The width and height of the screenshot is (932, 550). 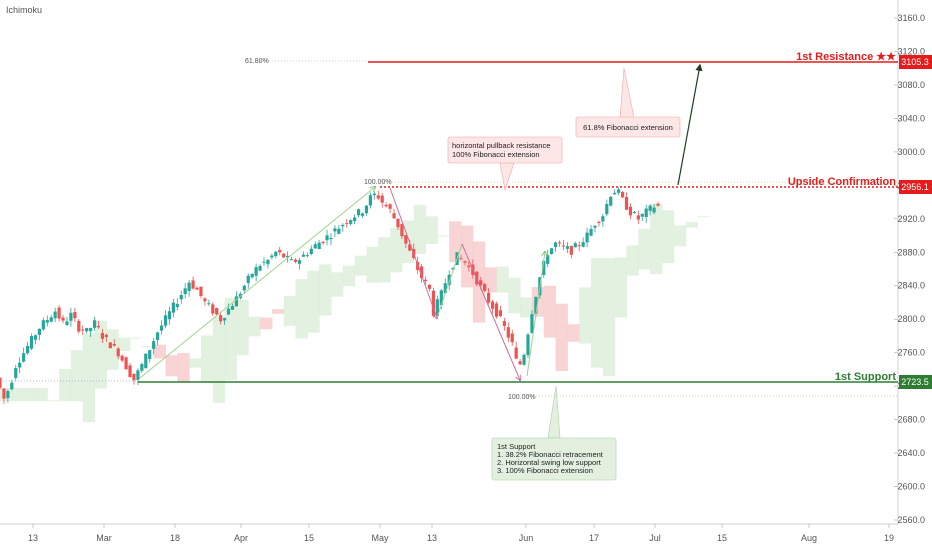 What do you see at coordinates (846, 57) in the screenshot?
I see `resistance1-label: 1st Resistance ★★` at bounding box center [846, 57].